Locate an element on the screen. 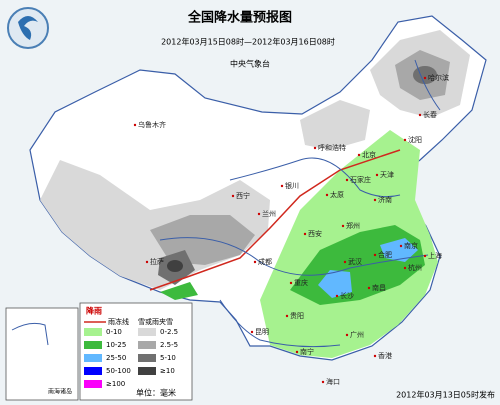 This screenshot has height=405, width=500. inset: 南海诸岛 is located at coordinates (42, 354).